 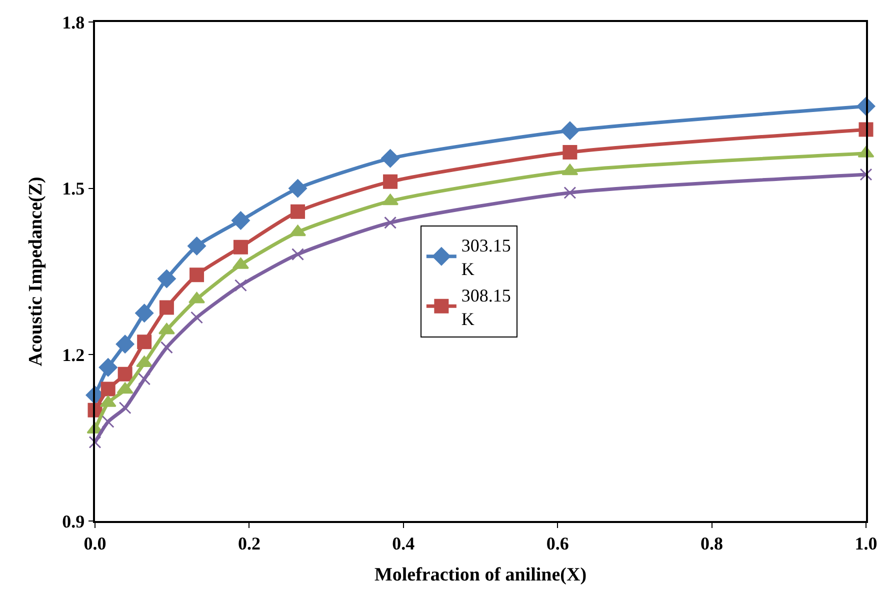 I want to click on x-tick-label: 0.2, so click(x=249, y=543).